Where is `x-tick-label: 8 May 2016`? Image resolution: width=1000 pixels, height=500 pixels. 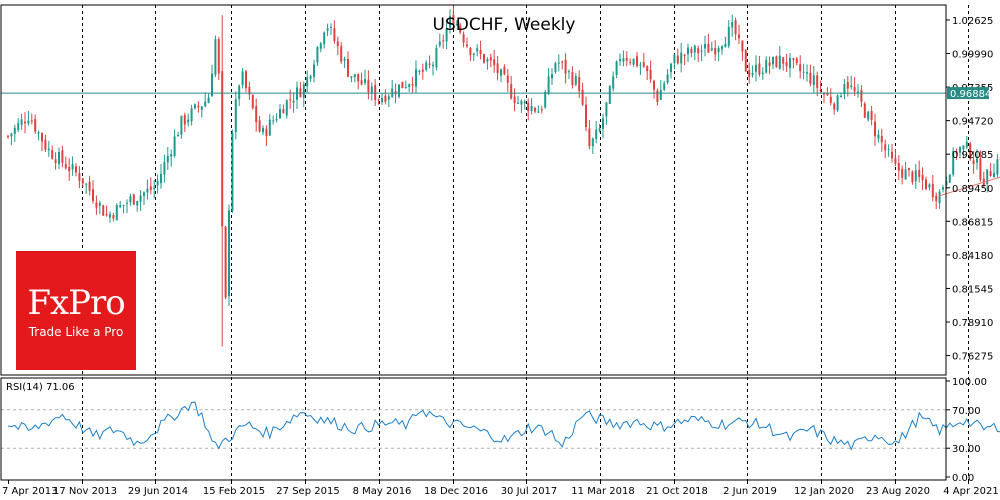
x-tick-label: 8 May 2016 is located at coordinates (382, 491).